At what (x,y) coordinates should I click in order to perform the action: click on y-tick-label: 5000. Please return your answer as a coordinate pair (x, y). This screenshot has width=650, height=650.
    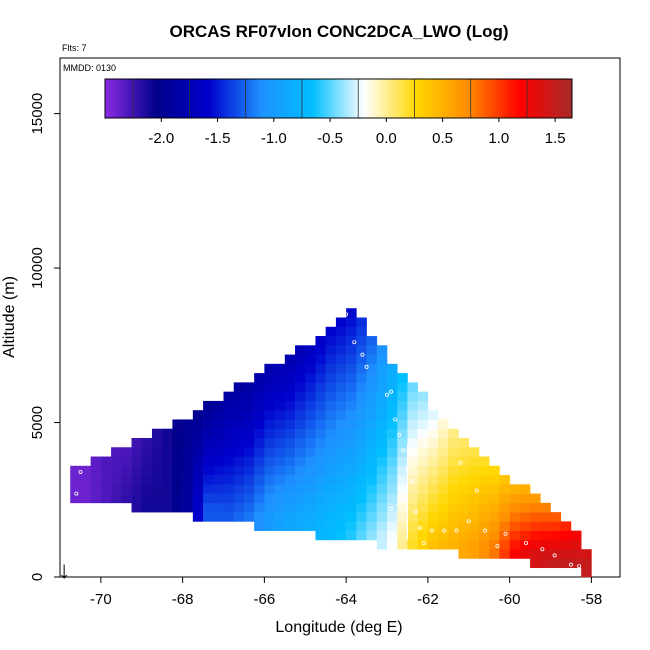
    Looking at the image, I should click on (37, 422).